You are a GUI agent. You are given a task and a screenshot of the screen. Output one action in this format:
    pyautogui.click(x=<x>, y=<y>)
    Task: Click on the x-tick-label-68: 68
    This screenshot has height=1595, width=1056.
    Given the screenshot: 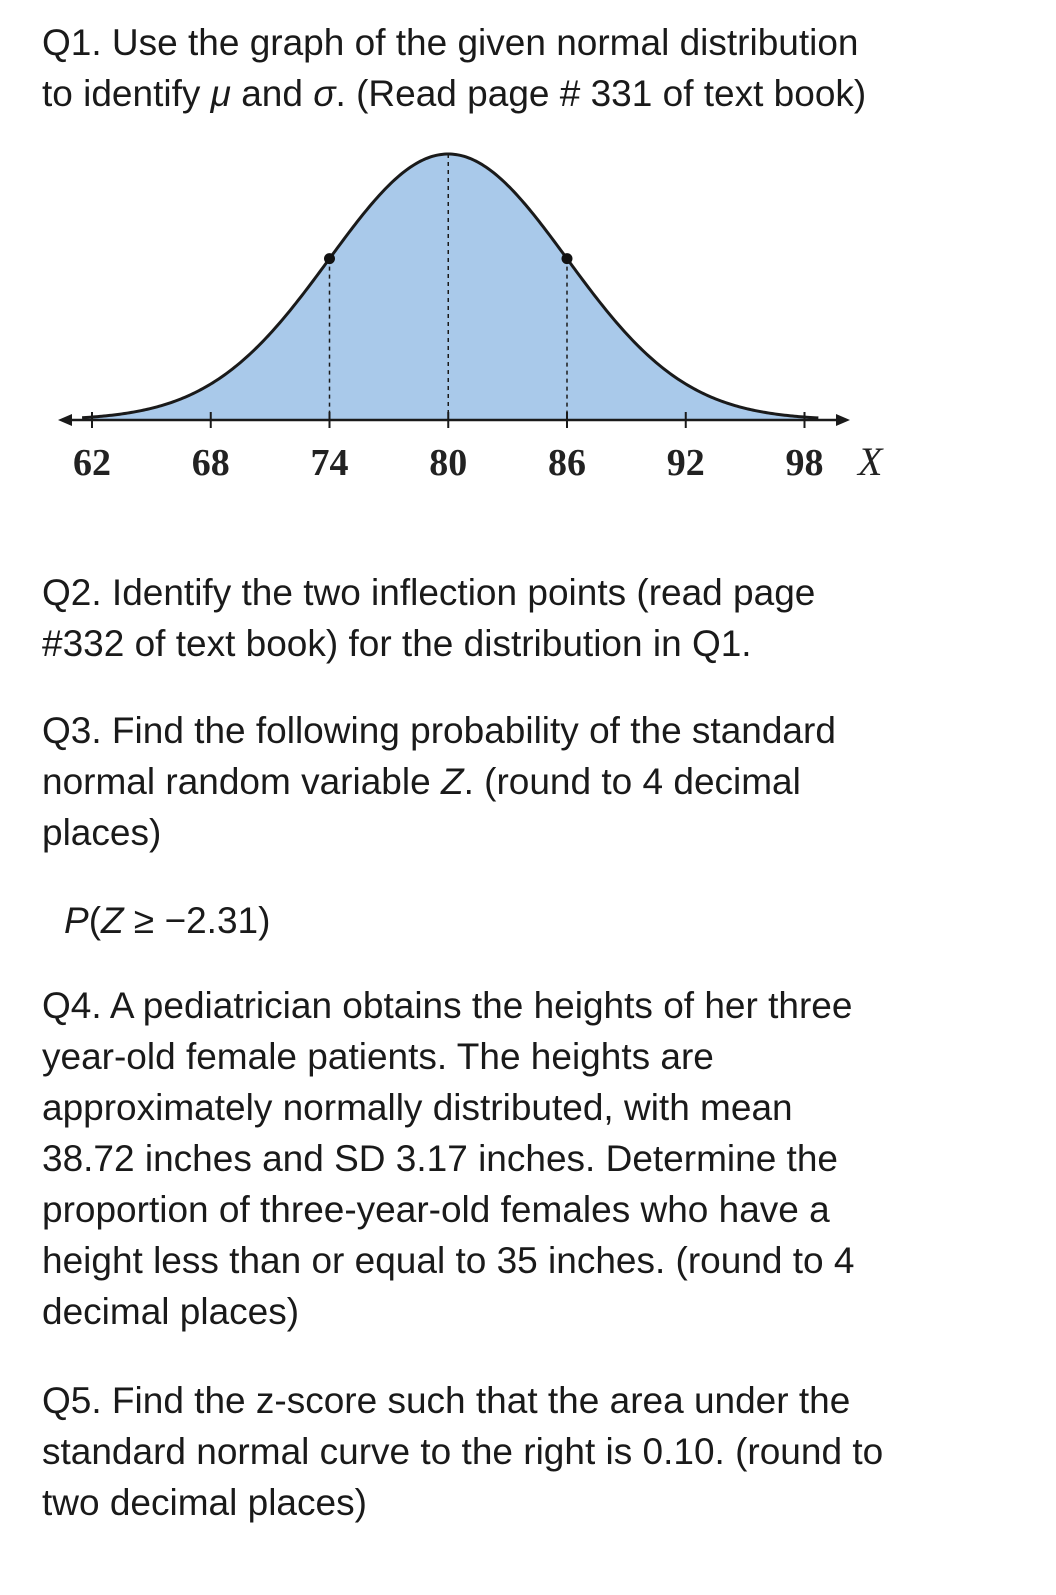 What is the action you would take?
    pyautogui.click(x=211, y=463)
    